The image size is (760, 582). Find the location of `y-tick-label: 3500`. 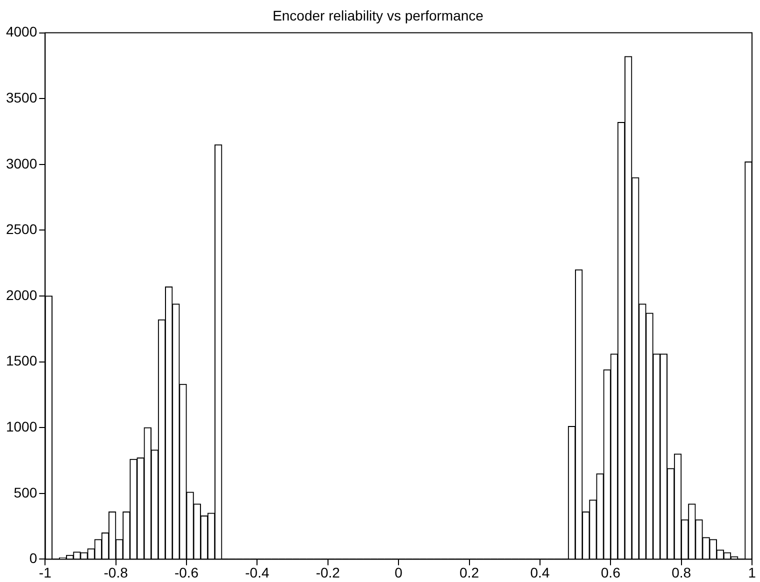

y-tick-label: 3500 is located at coordinates (22, 97).